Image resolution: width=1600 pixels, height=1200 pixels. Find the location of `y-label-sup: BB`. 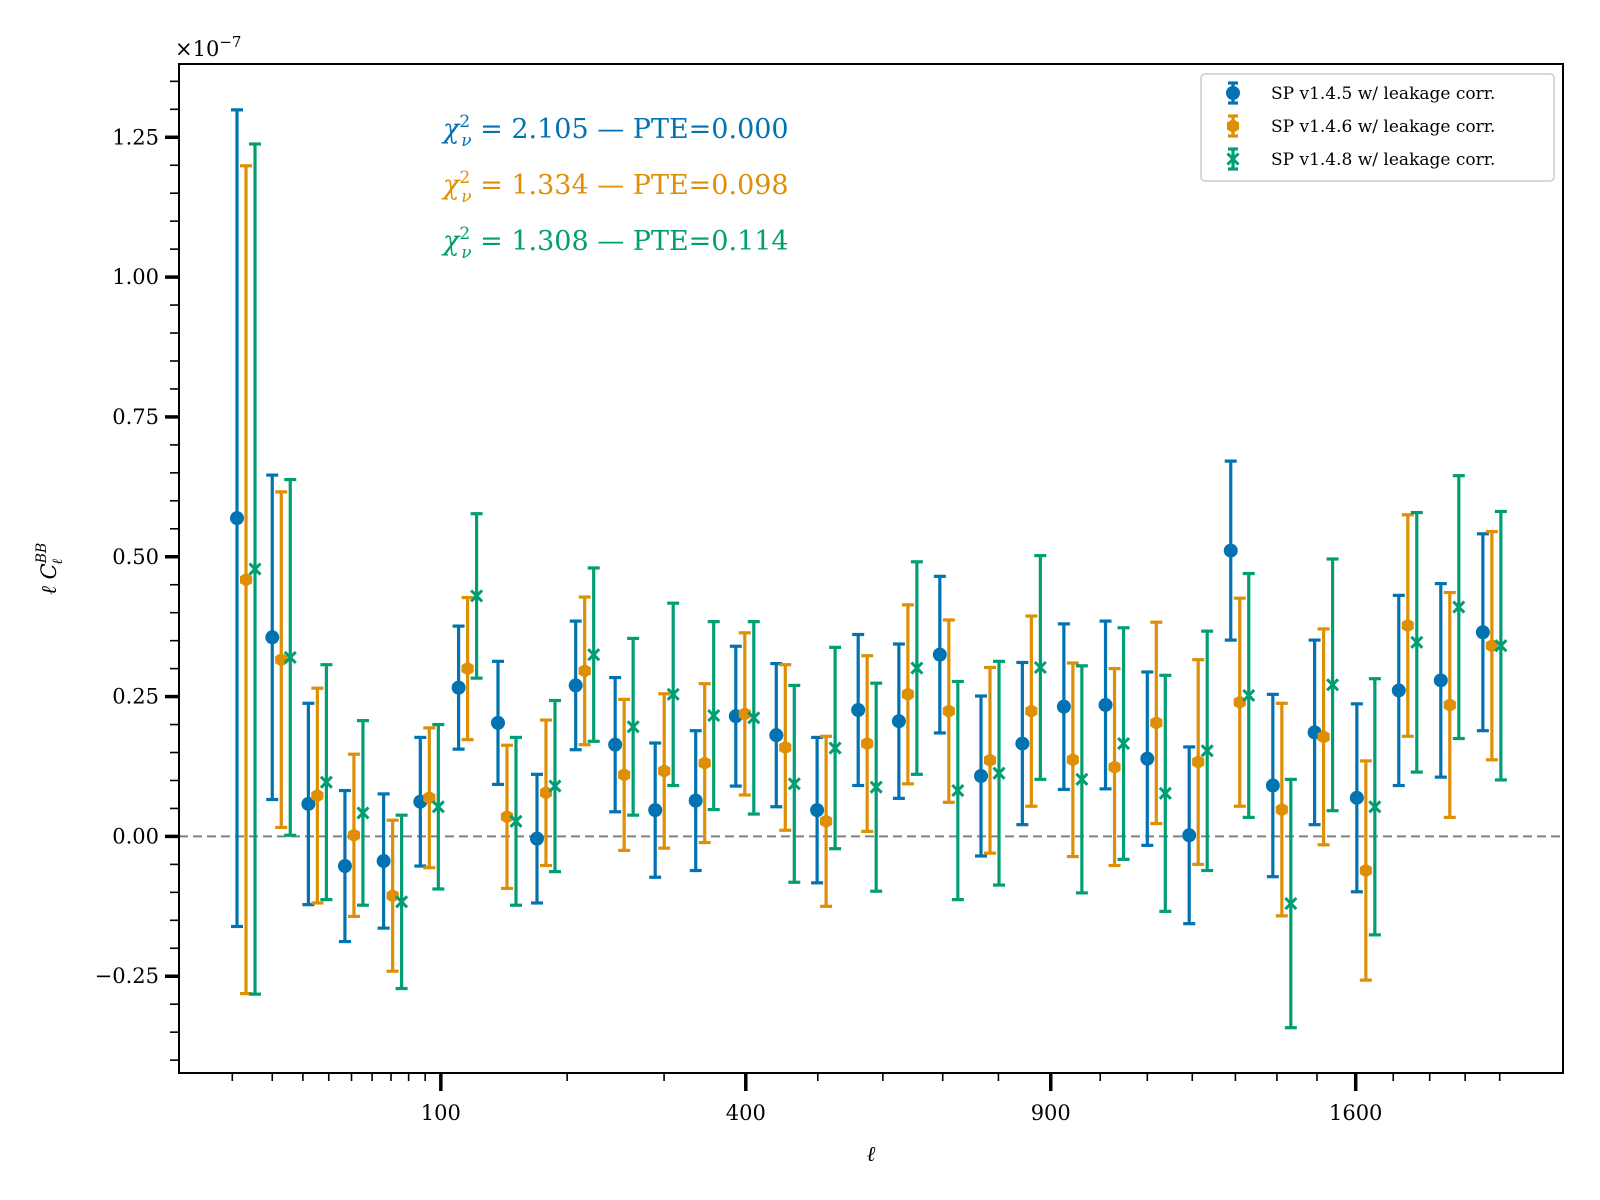

y-label-sup: BB is located at coordinates (42, 554).